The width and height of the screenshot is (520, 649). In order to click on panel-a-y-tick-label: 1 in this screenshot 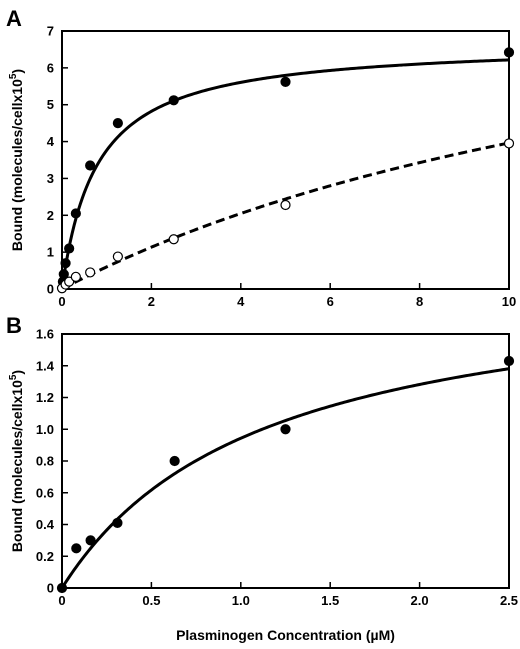, I will do `click(50, 252)`.